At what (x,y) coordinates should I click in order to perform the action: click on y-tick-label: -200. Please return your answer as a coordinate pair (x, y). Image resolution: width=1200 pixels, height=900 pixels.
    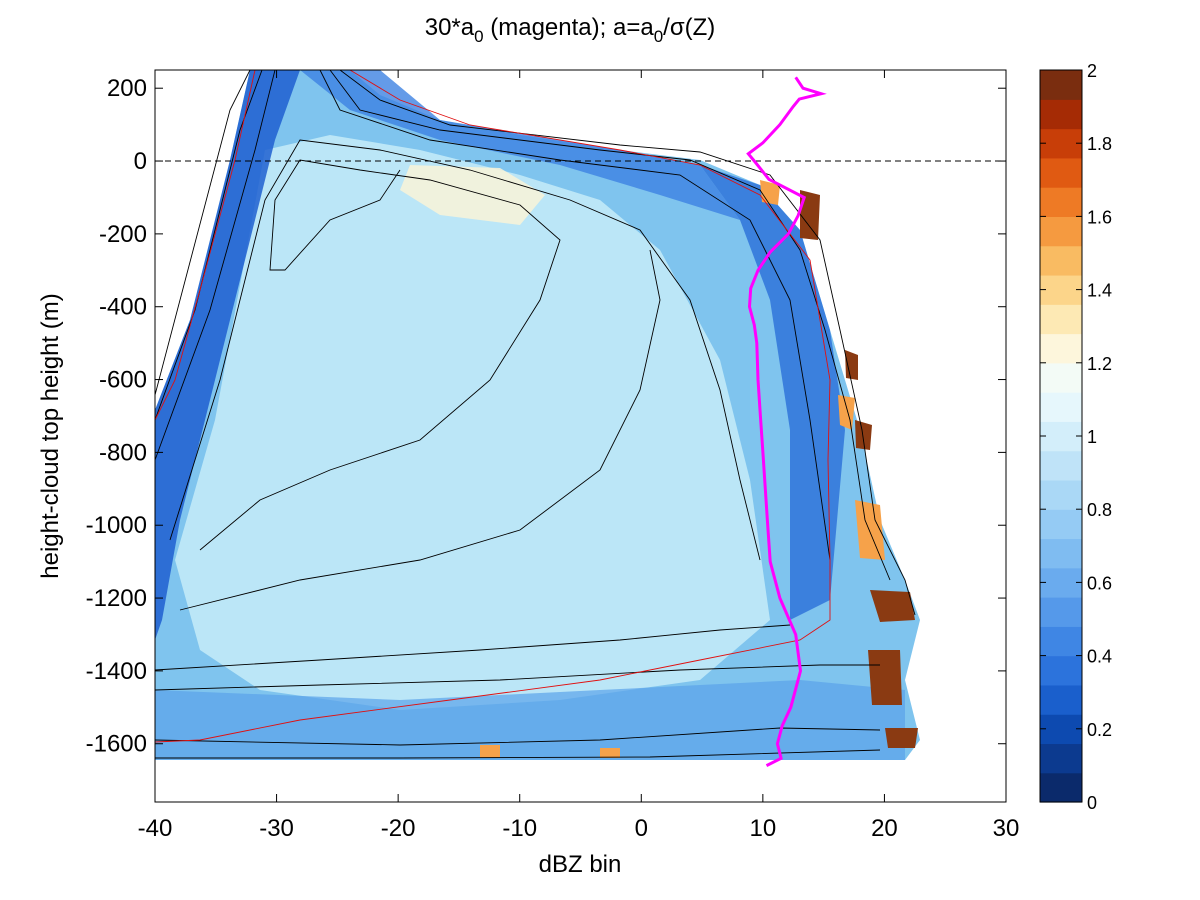
    Looking at the image, I should click on (123, 234).